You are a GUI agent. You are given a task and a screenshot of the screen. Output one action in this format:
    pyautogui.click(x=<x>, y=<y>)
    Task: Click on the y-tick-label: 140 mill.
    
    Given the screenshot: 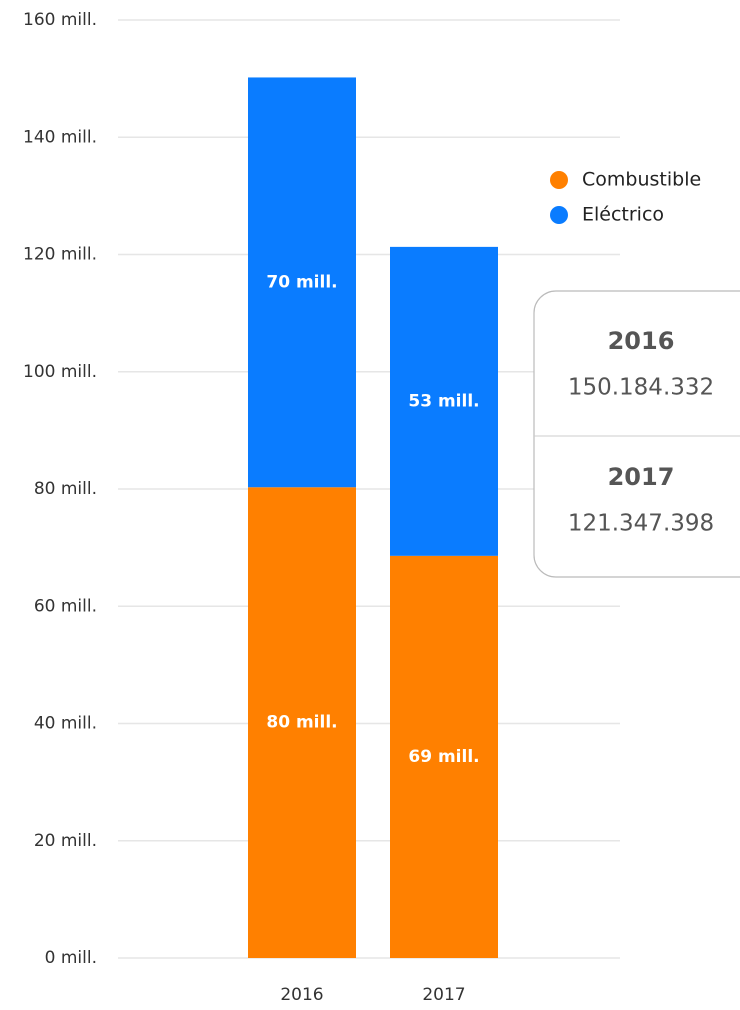 What is the action you would take?
    pyautogui.click(x=60, y=137)
    